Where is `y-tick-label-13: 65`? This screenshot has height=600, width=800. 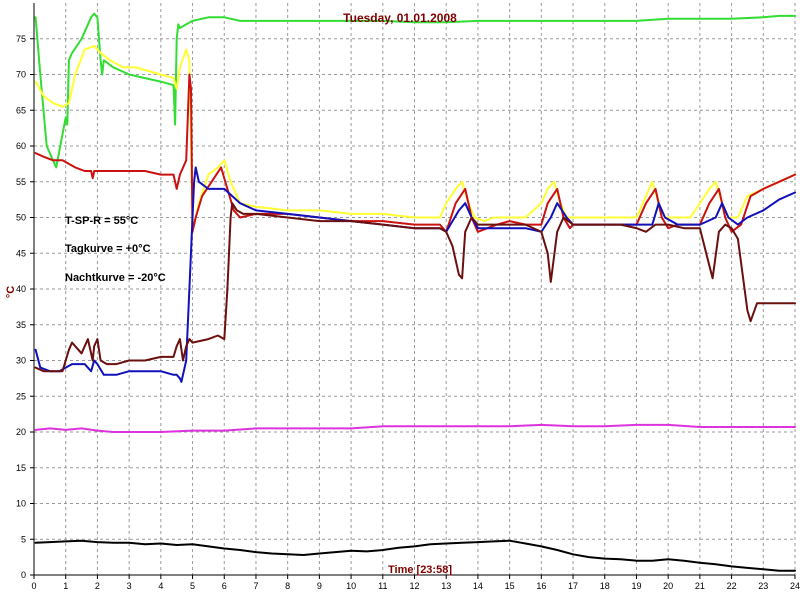
y-tick-label-13: 65 is located at coordinates (21, 110).